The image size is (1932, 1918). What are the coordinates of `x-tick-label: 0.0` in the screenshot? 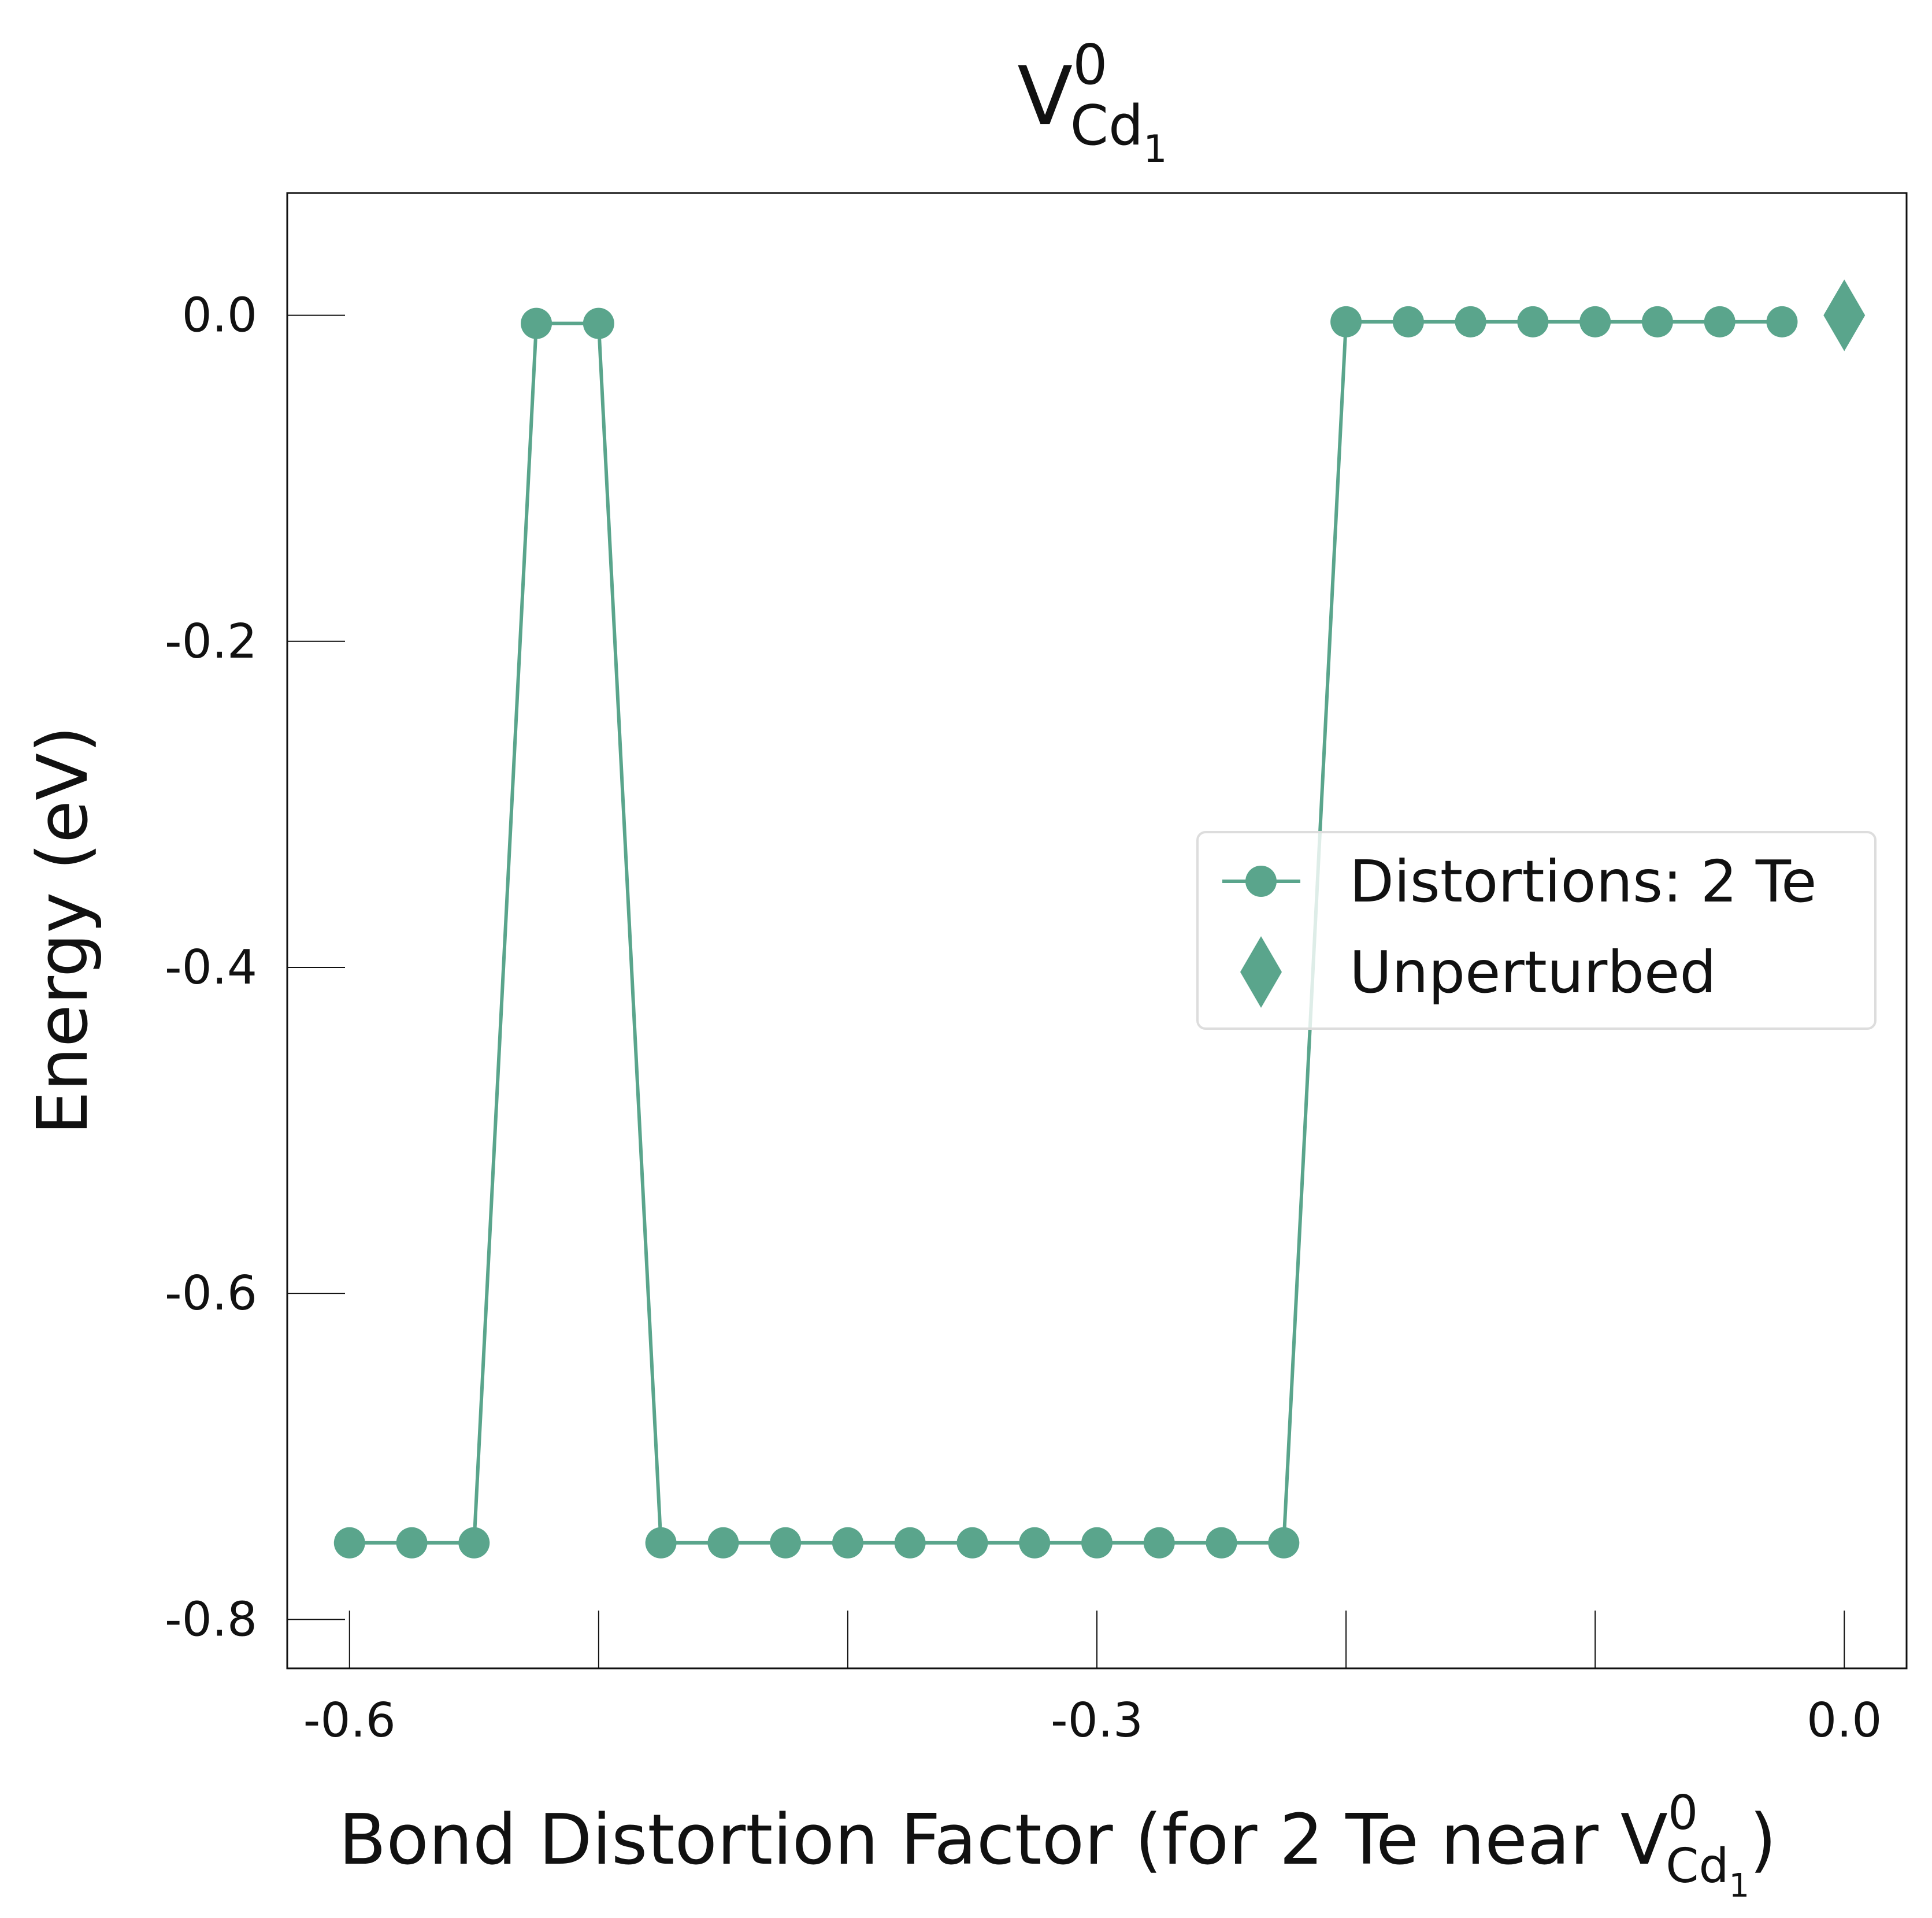 It's located at (1844, 1721).